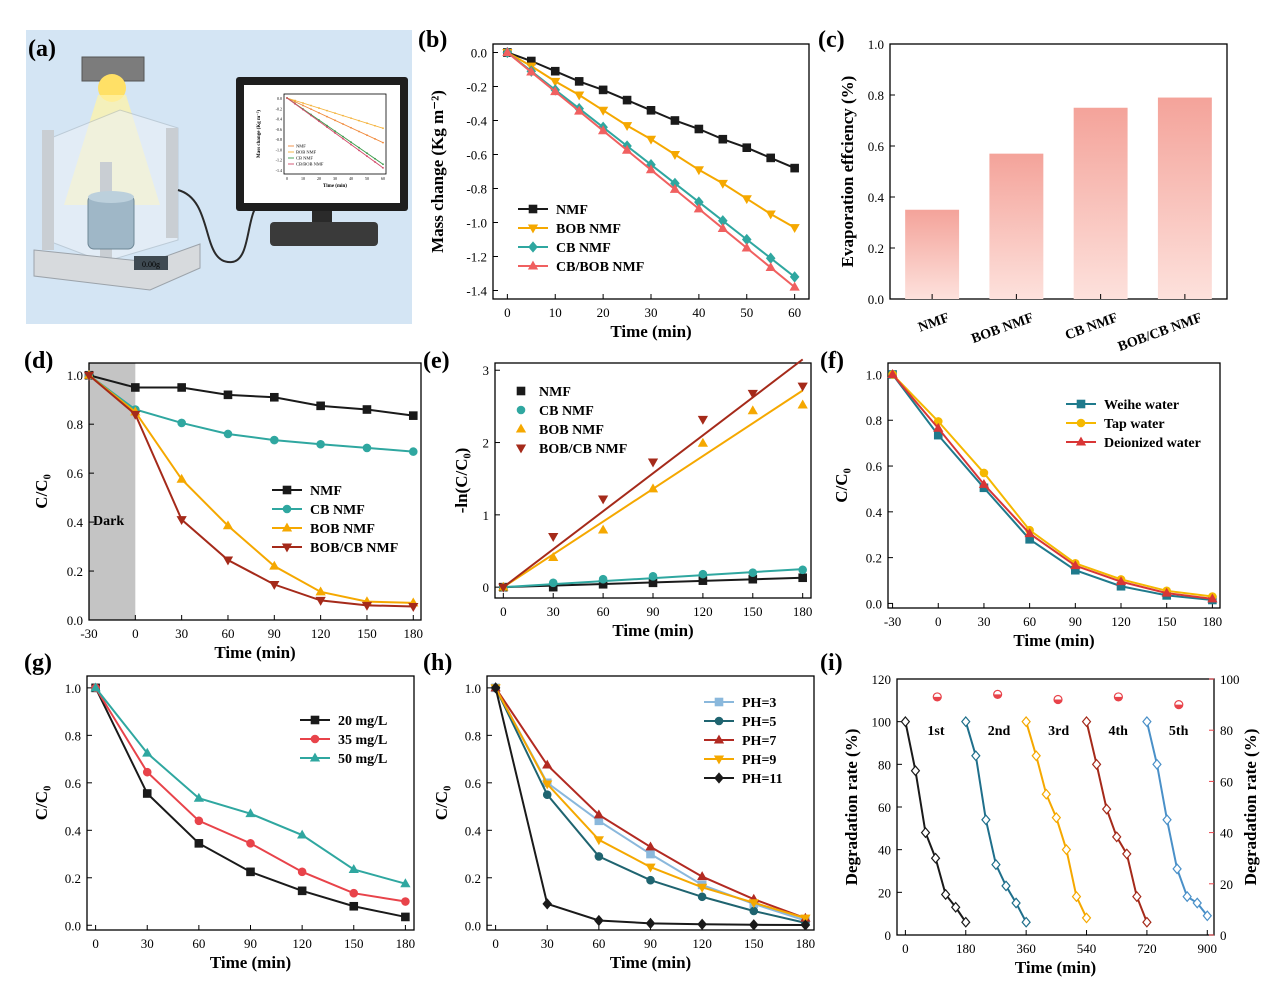 The image size is (1269, 983). What do you see at coordinates (88, 633) in the screenshot?
I see `x-tick-label: -30` at bounding box center [88, 633].